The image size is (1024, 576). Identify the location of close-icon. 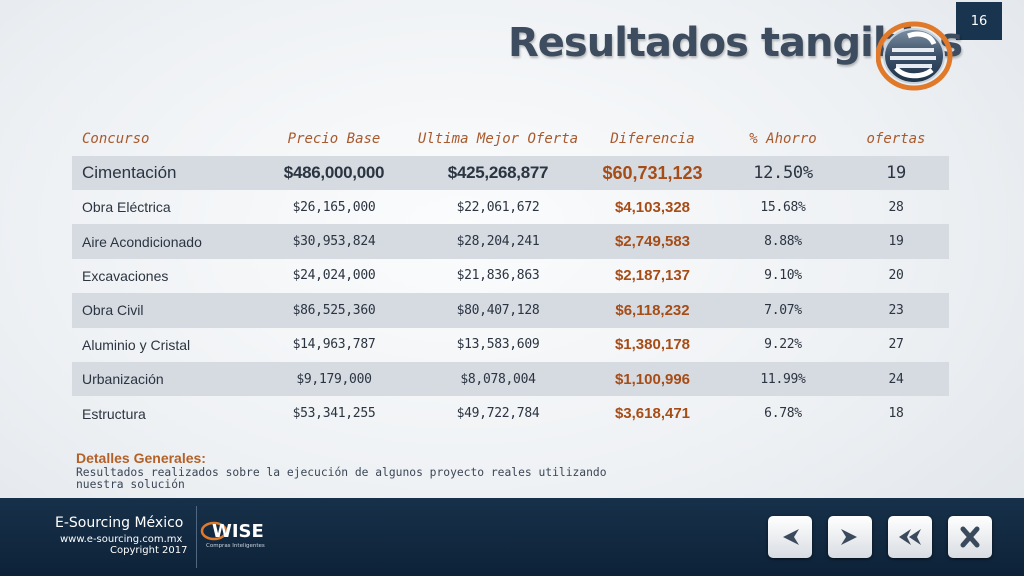
(970, 537).